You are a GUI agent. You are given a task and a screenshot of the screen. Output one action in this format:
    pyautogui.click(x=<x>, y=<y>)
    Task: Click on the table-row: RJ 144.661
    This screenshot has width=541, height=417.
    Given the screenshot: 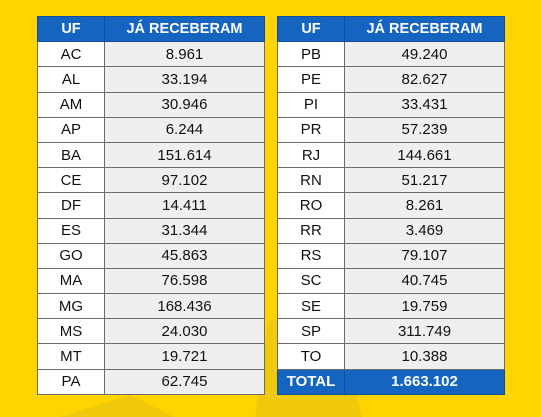 What is the action you would take?
    pyautogui.click(x=391, y=155)
    